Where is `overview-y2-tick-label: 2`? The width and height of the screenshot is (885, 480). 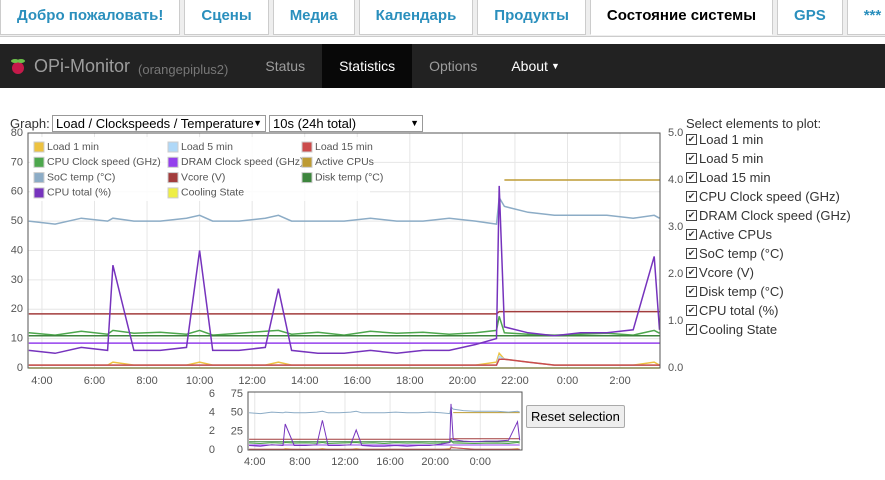
overview-y2-tick-label: 2 is located at coordinates (212, 431).